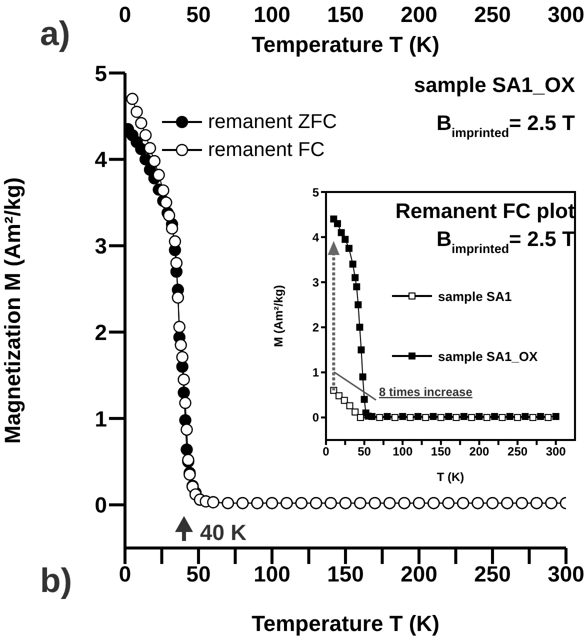 The height and width of the screenshot is (639, 587). Describe the element at coordinates (485, 211) in the screenshot. I see `chart-title: Remanent FC plot` at that location.